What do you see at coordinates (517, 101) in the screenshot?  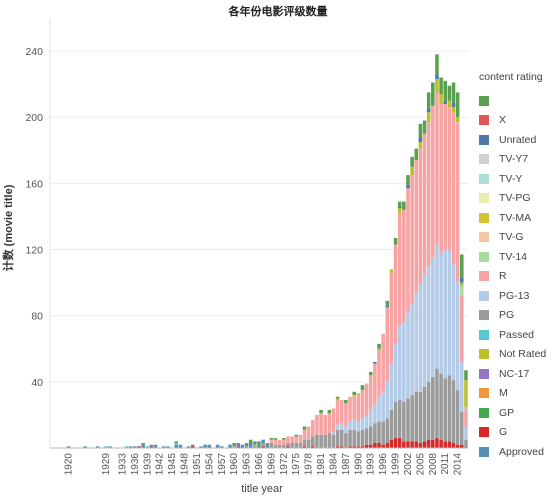 I see `legend-item` at bounding box center [517, 101].